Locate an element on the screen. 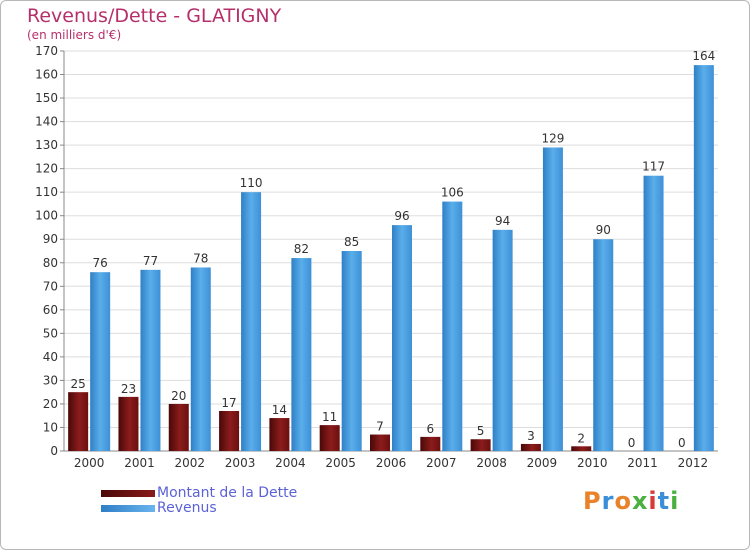 This screenshot has width=750, height=550. x-tick-label: 2008 is located at coordinates (491, 463).